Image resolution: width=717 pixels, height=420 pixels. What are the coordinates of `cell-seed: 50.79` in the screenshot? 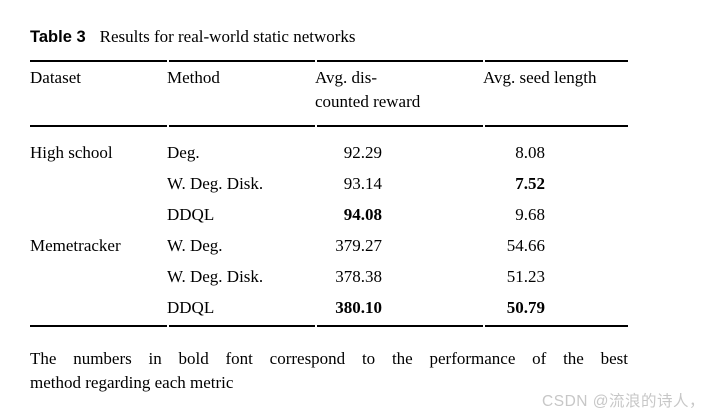 It's located at (525, 307).